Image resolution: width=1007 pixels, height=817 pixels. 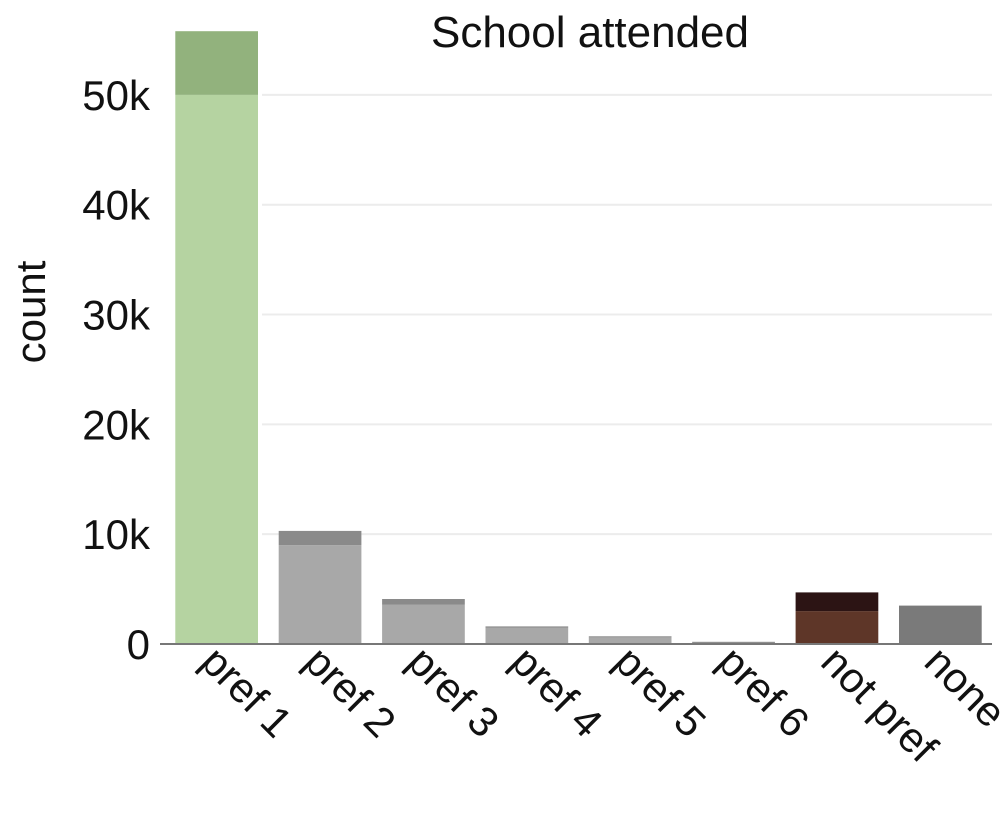 What do you see at coordinates (116, 315) in the screenshot?
I see `y-tick-label: 30k` at bounding box center [116, 315].